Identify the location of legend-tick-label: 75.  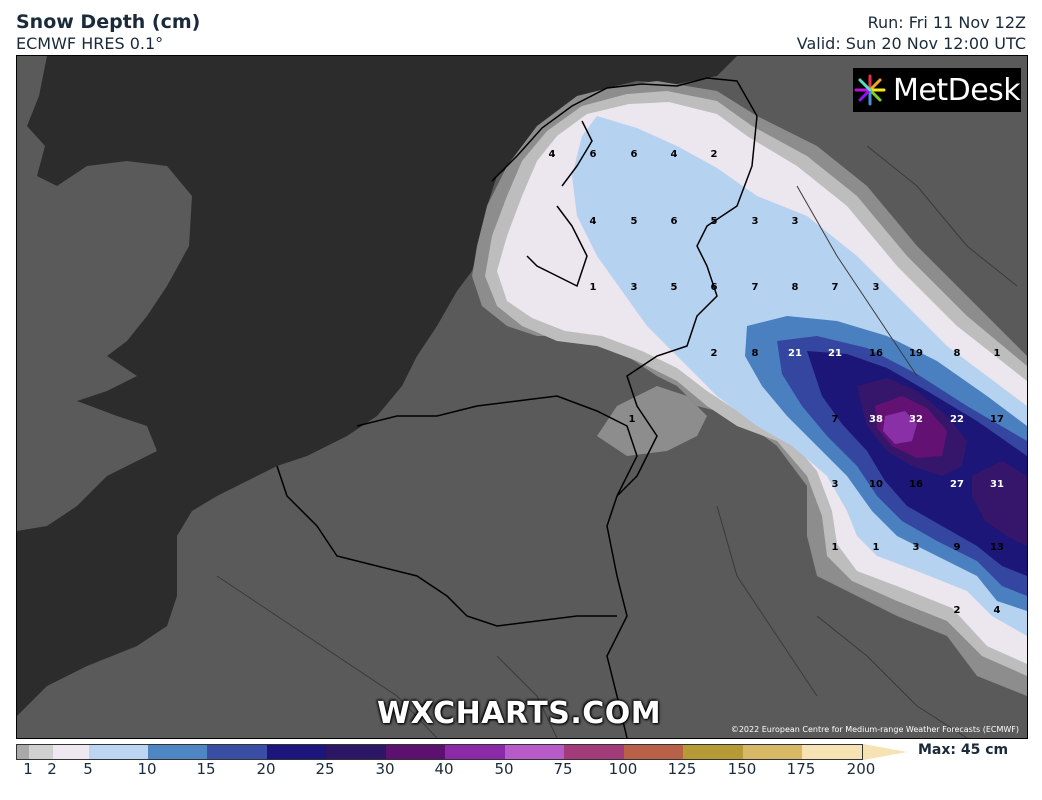
(563, 769).